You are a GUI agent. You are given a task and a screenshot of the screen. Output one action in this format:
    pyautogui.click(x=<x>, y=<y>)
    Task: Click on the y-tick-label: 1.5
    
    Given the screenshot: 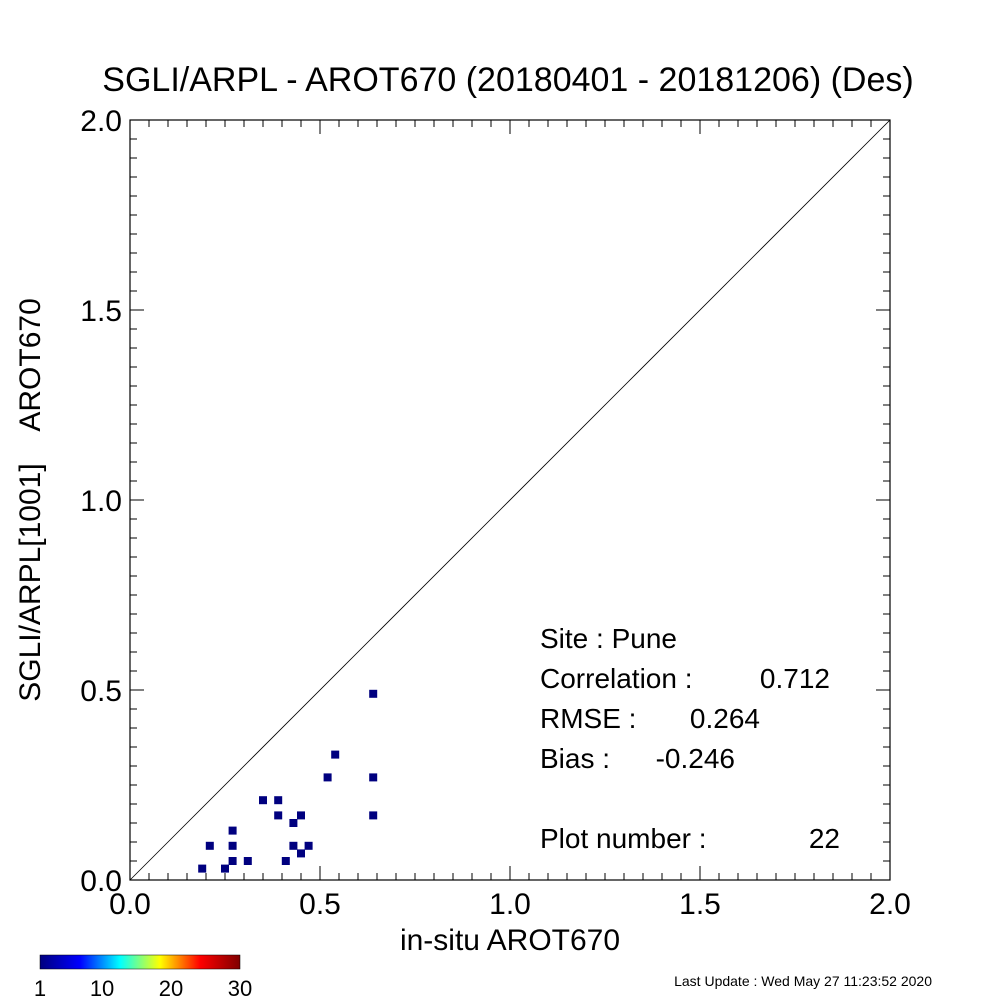 What is the action you would take?
    pyautogui.click(x=101, y=311)
    